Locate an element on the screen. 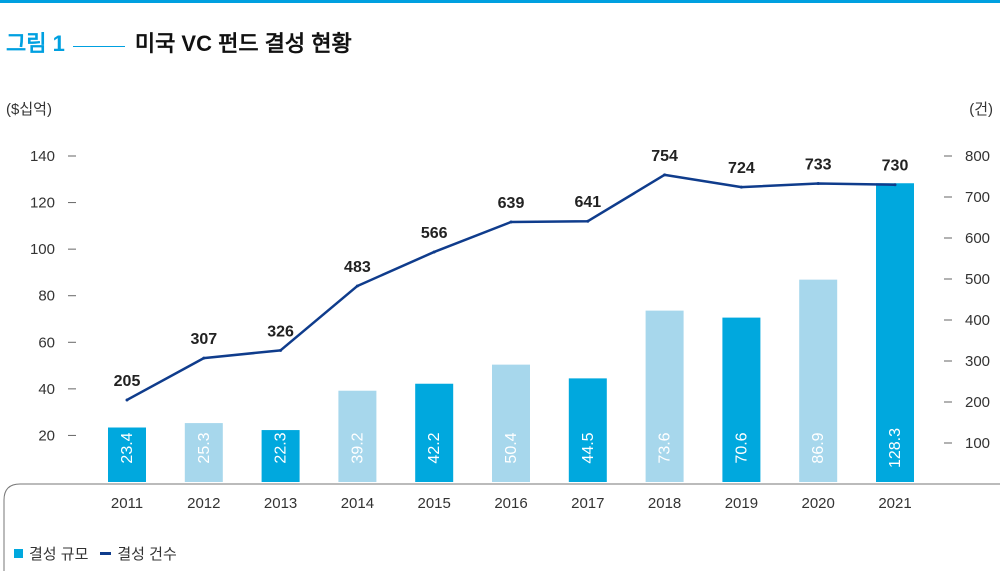  legend-bar-label: 결성 규모 is located at coordinates (59, 554).